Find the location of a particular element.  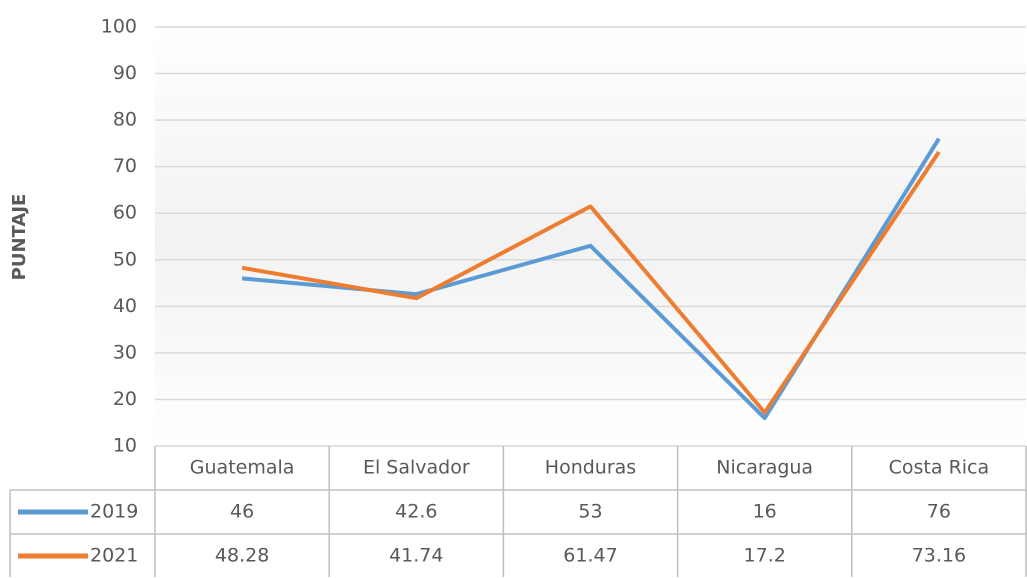

table-value: 48.28 is located at coordinates (242, 556).